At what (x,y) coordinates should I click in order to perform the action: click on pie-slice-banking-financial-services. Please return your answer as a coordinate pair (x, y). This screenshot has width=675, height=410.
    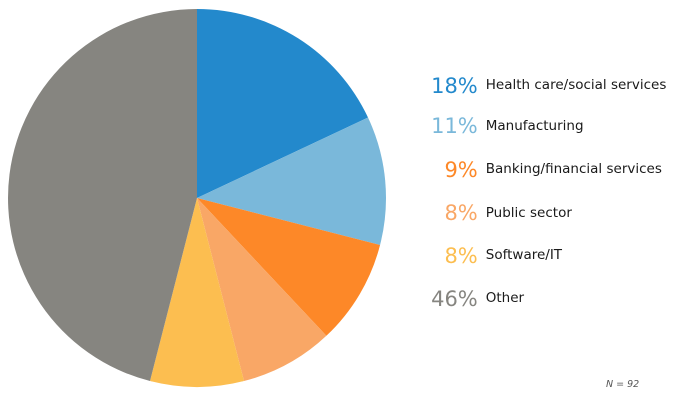
    Looking at the image, I should click on (289, 267).